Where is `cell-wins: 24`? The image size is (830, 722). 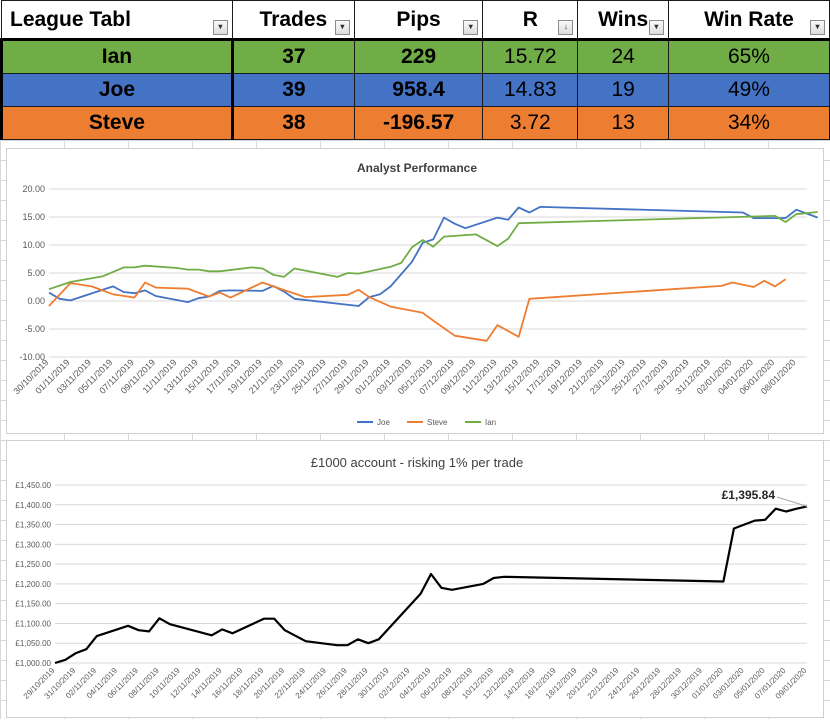 cell-wins: 24 is located at coordinates (623, 56).